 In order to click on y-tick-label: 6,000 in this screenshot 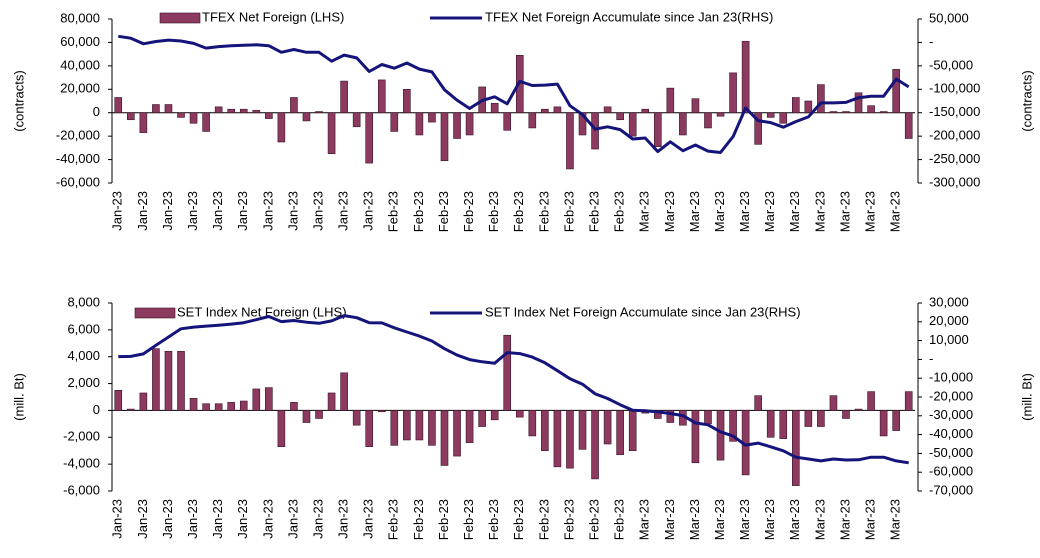, I will do `click(83, 328)`.